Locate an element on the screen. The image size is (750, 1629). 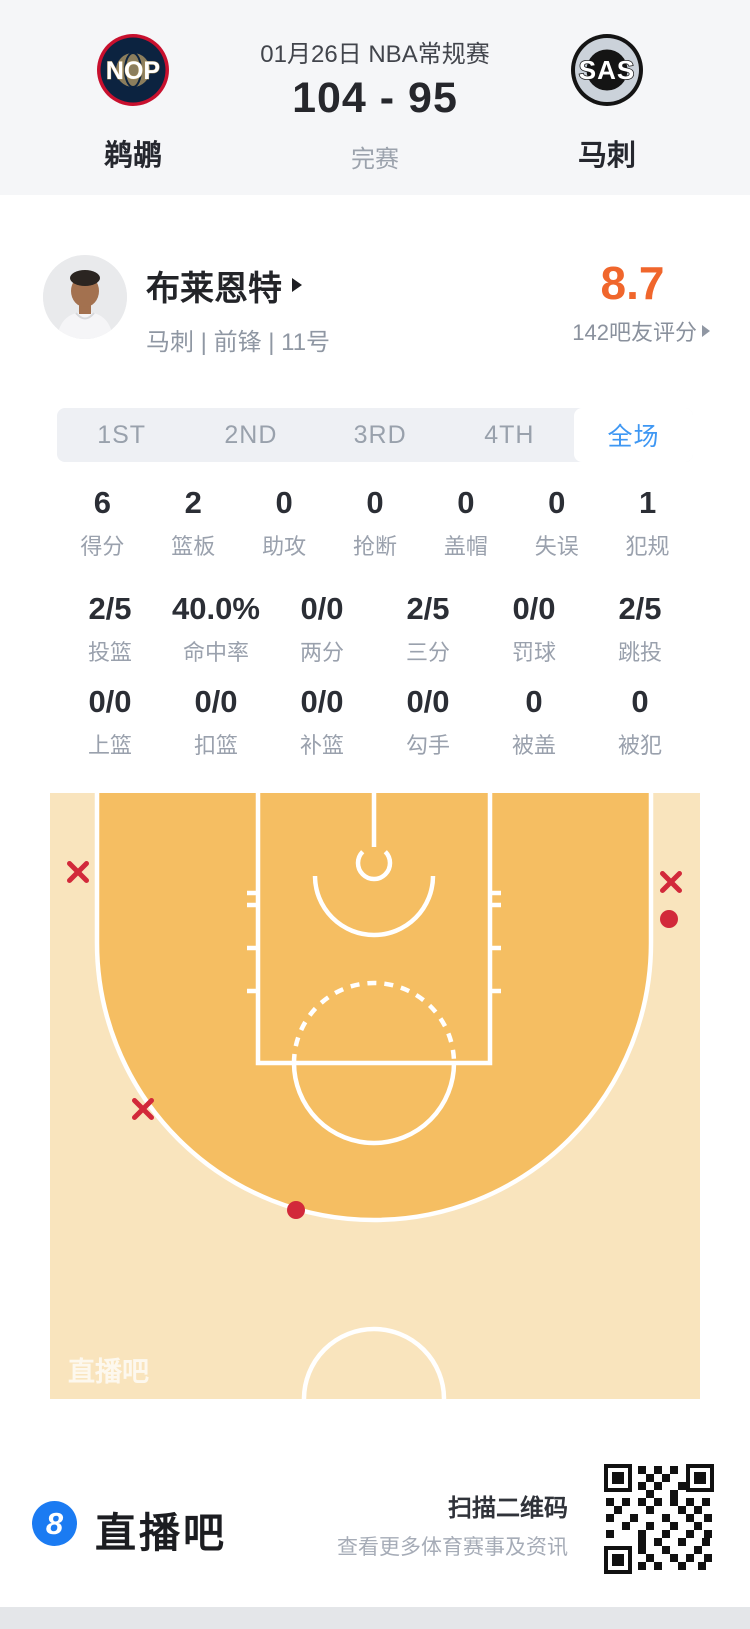
tab-3rd: 3RD is located at coordinates (380, 434).